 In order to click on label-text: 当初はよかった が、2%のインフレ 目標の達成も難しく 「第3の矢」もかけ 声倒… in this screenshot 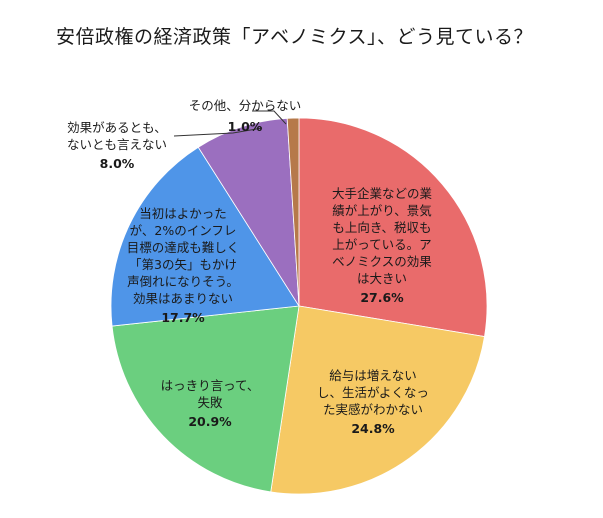, I will do `click(183, 256)`.